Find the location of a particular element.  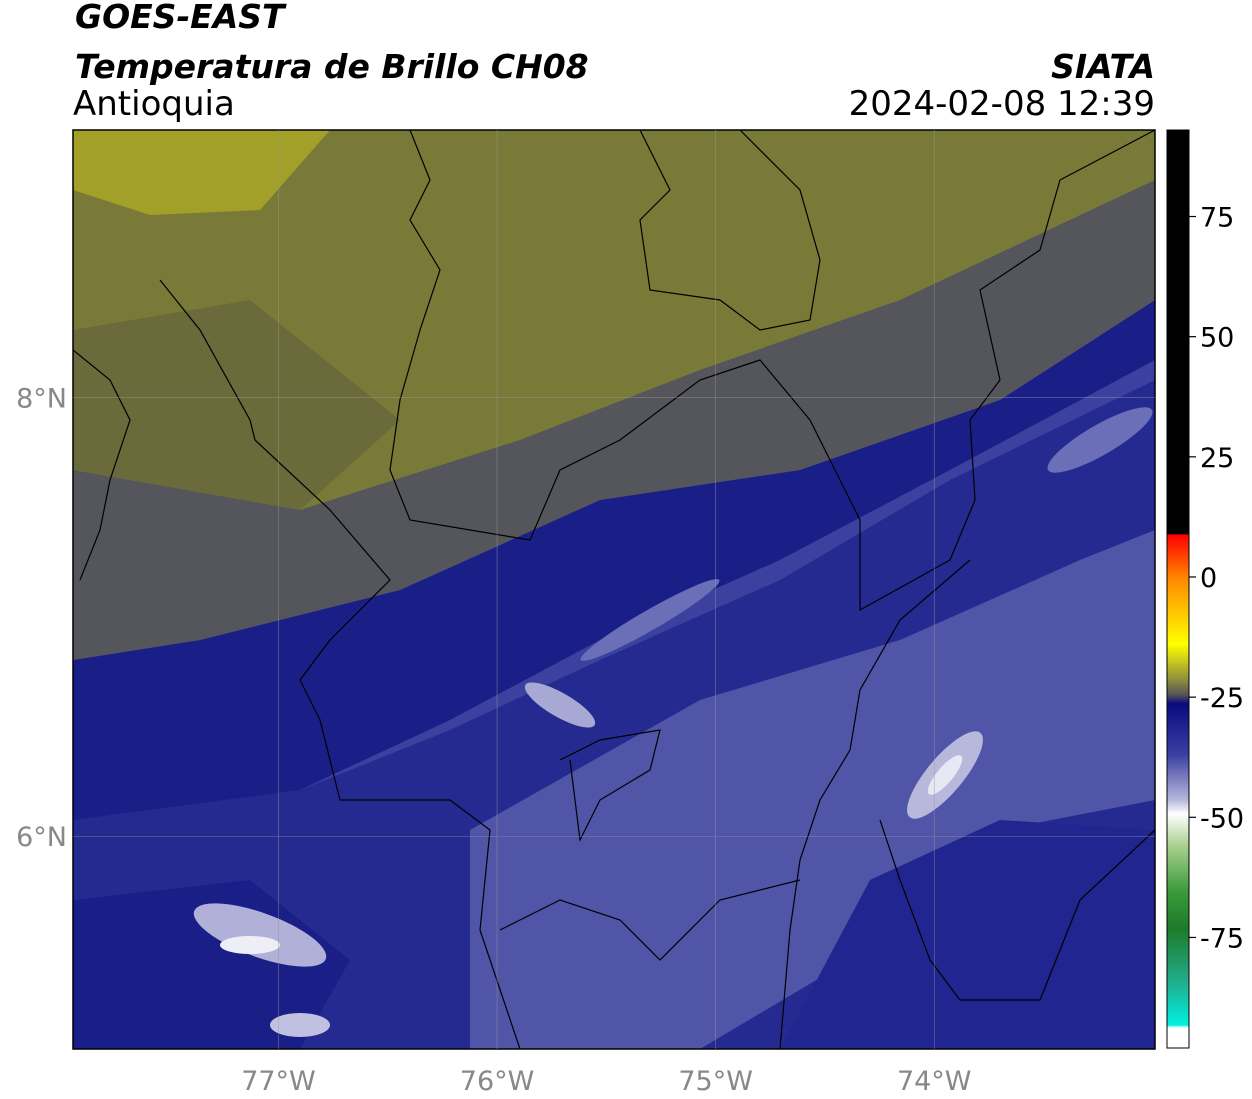

x-tick-label: 77°W is located at coordinates (278, 1081).